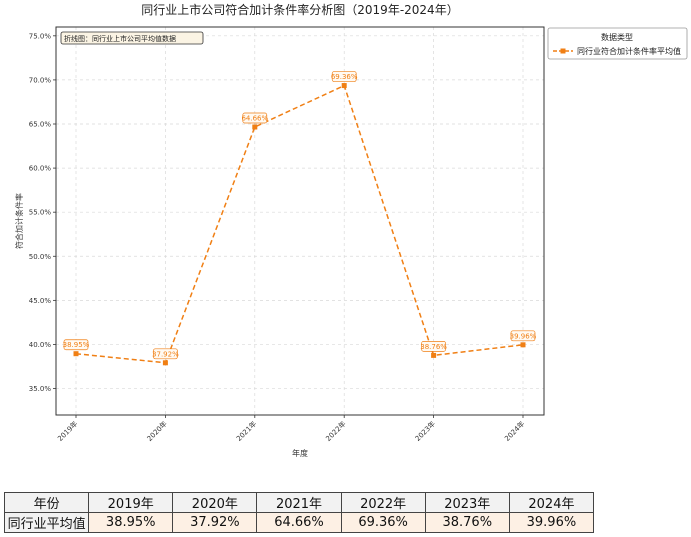  I want to click on y-tick-label: 60.0%, so click(40, 169).